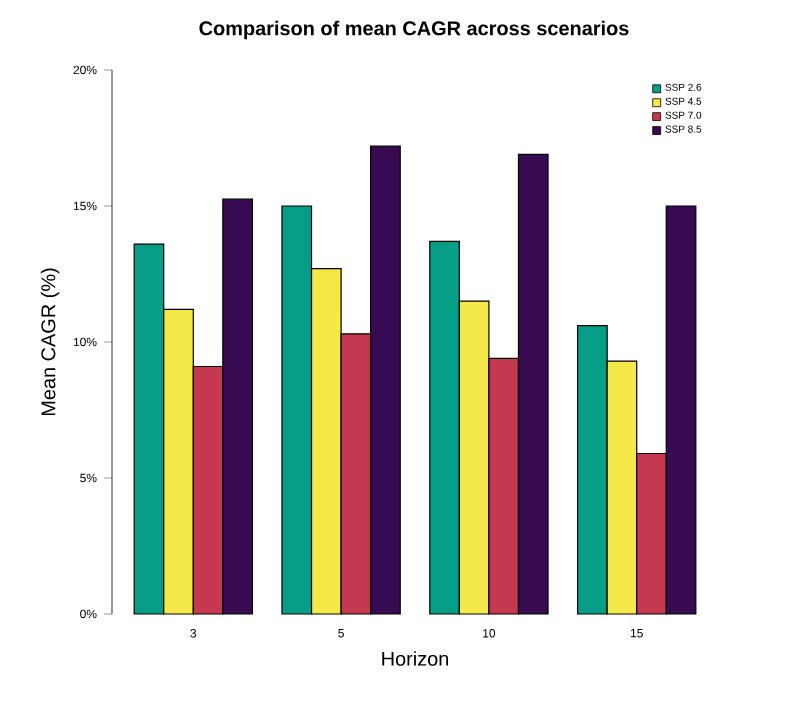  Describe the element at coordinates (415, 658) in the screenshot. I see `x-axis-title: Horizon` at that location.